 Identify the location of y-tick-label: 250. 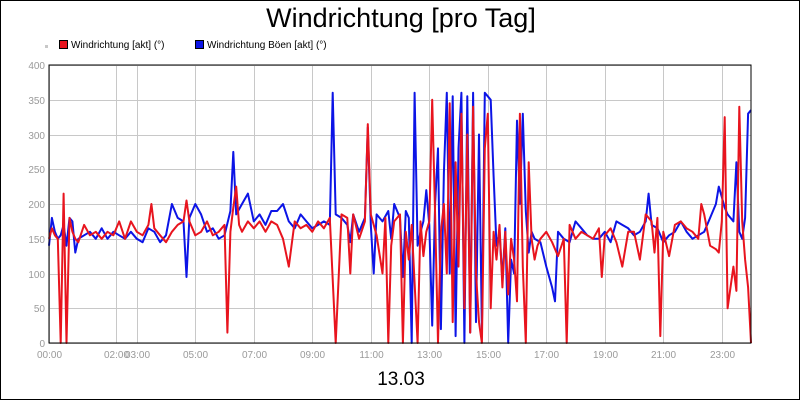
(36, 170).